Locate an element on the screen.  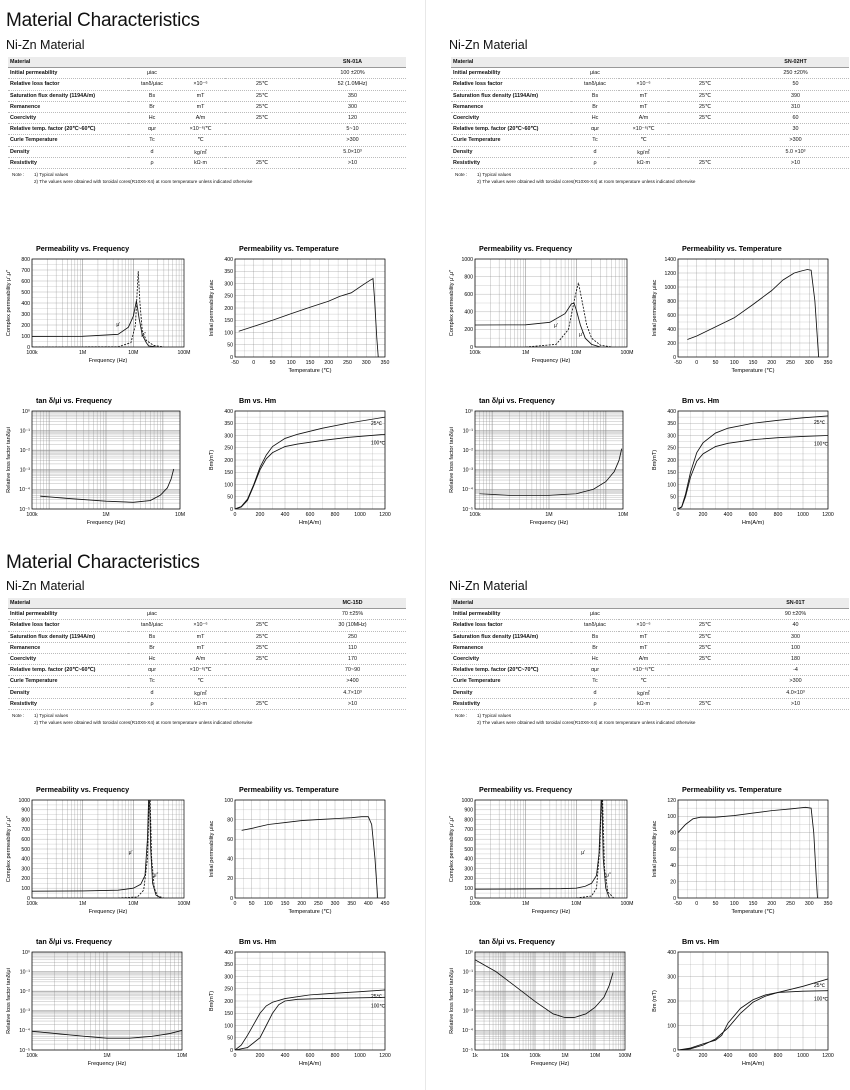
x-tick-label: 1000 is located at coordinates (360, 515).